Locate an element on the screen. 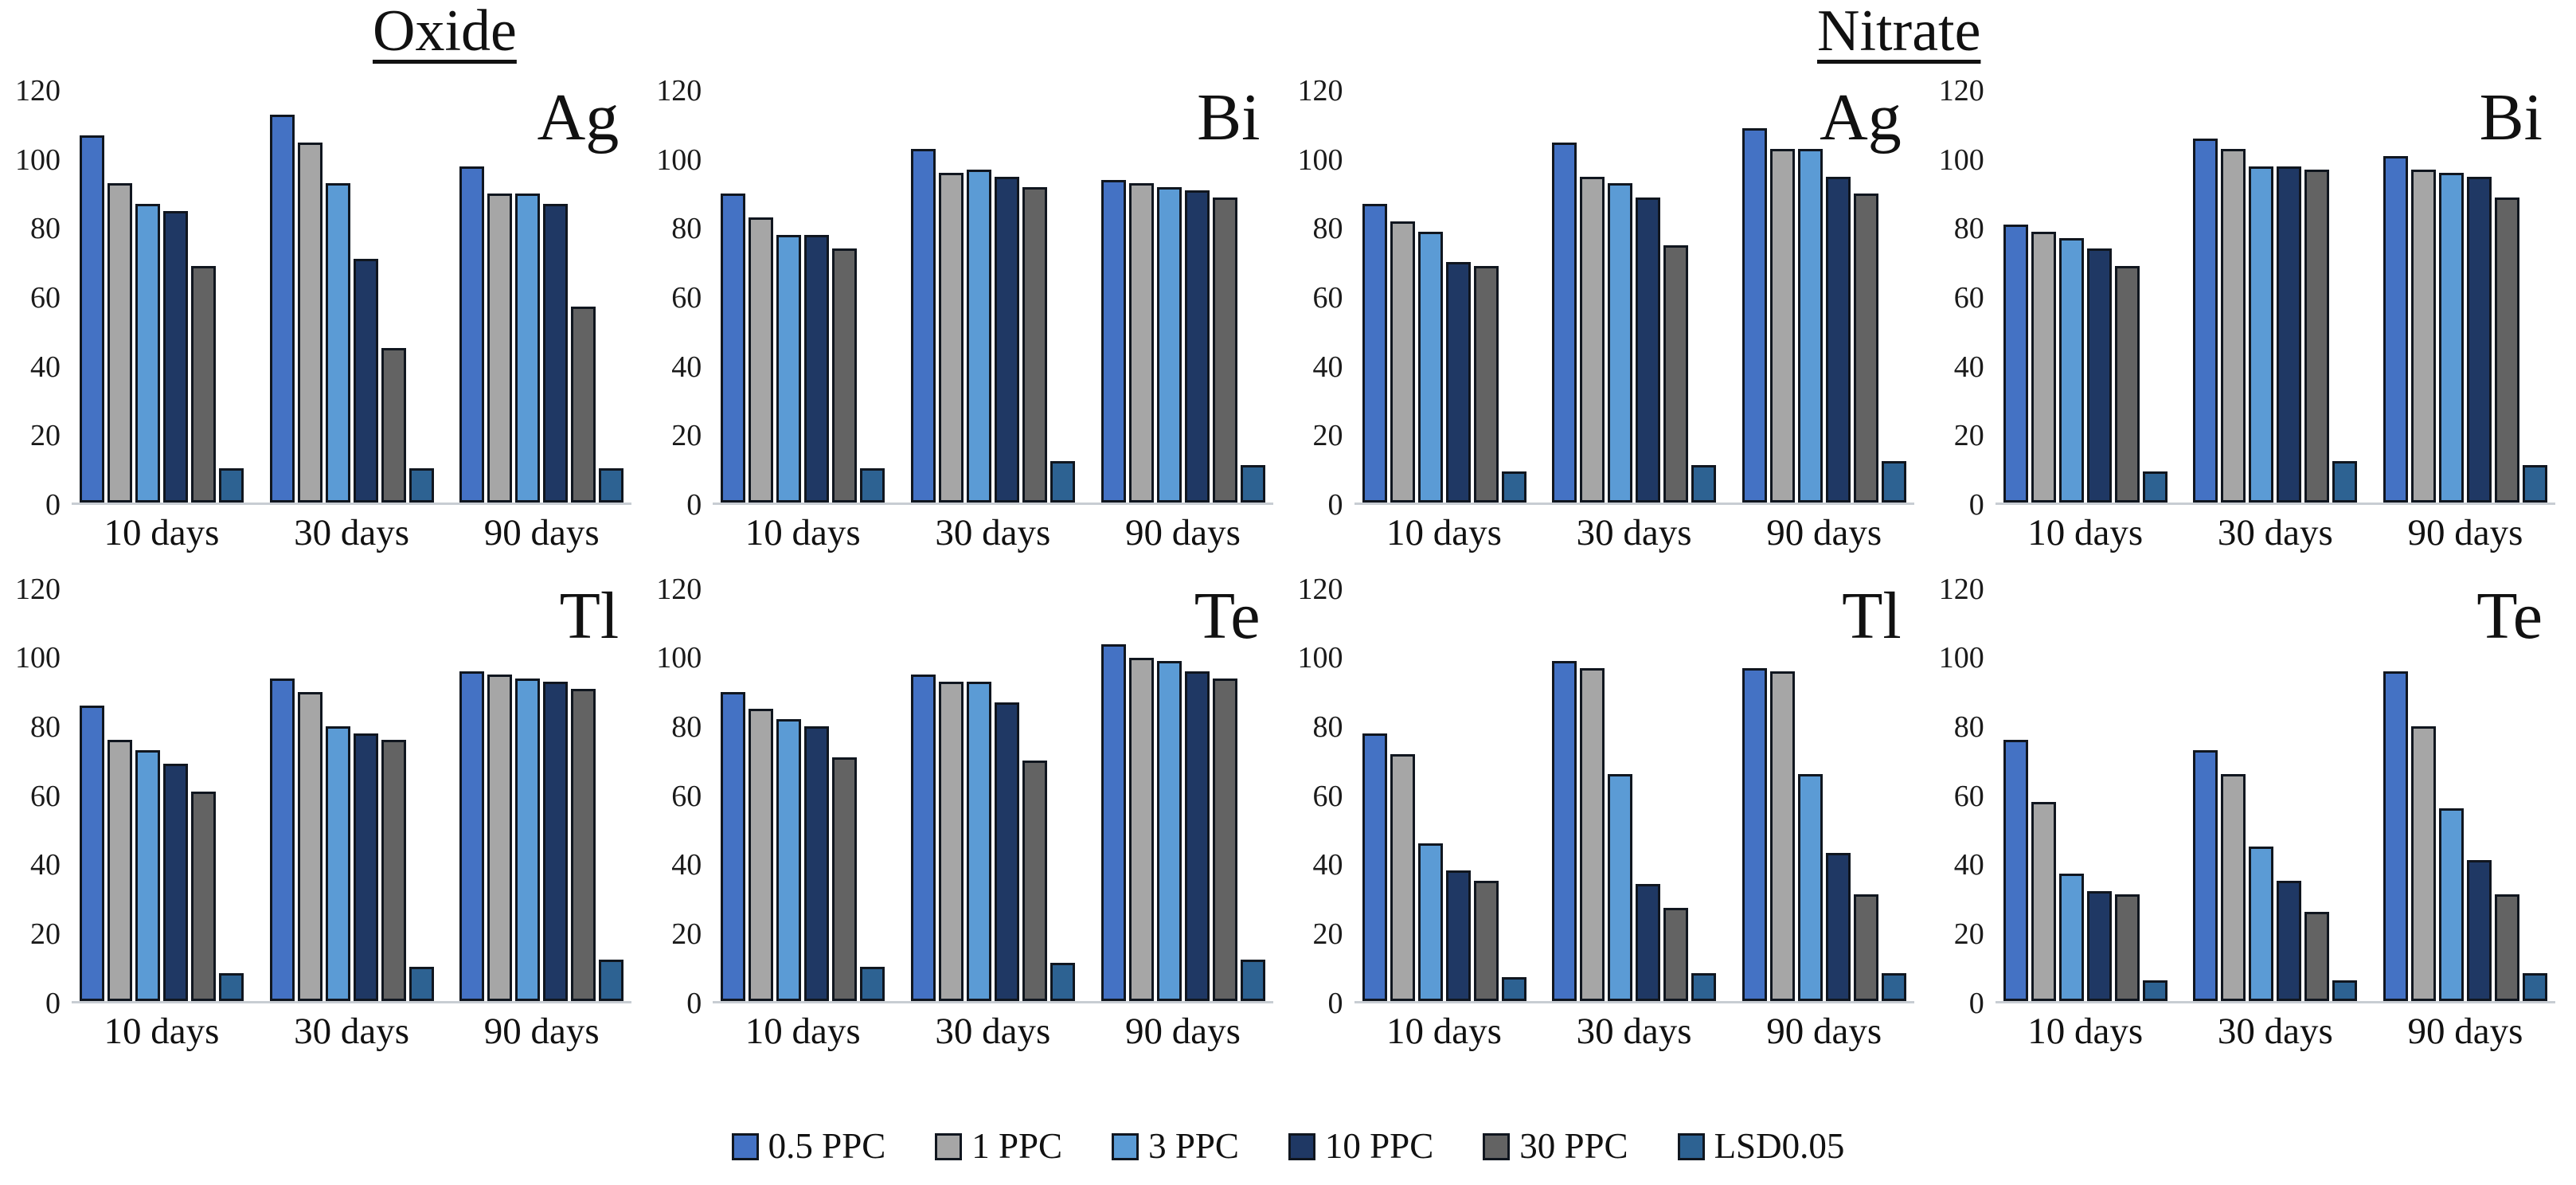 The image size is (2576, 1185). bar-chart-oxide-bi: 0 20 40 60 80 100 120 Bi 10 days 30 days 90 days is located at coordinates (963, 315).